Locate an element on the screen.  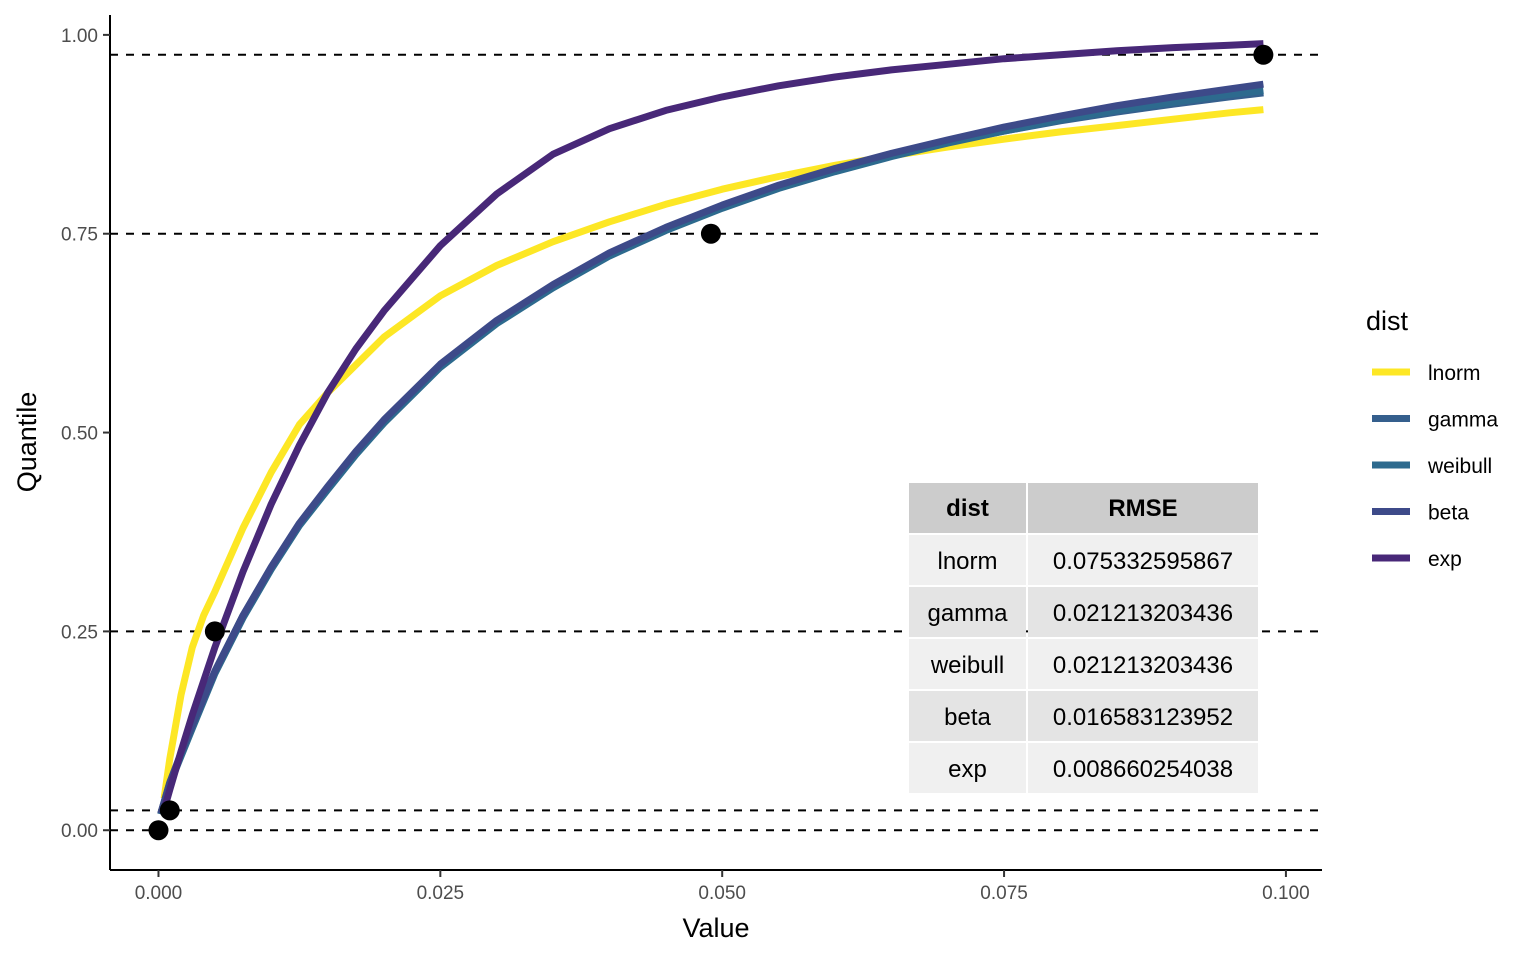
y-tick-label: 0.50 is located at coordinates (79, 434).